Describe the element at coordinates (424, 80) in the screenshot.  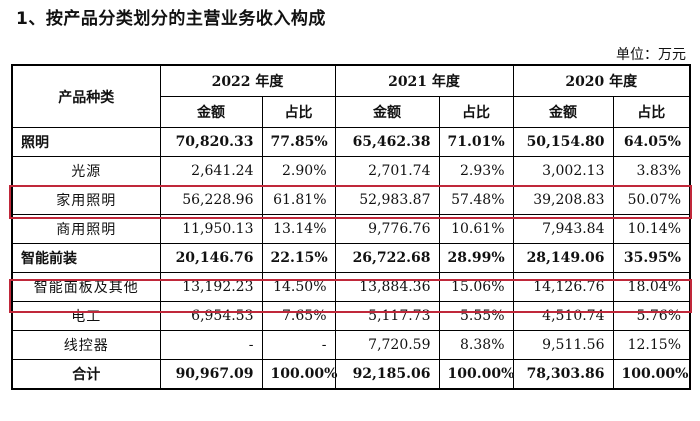
I see `year-2021-header: 2021 年度` at that location.